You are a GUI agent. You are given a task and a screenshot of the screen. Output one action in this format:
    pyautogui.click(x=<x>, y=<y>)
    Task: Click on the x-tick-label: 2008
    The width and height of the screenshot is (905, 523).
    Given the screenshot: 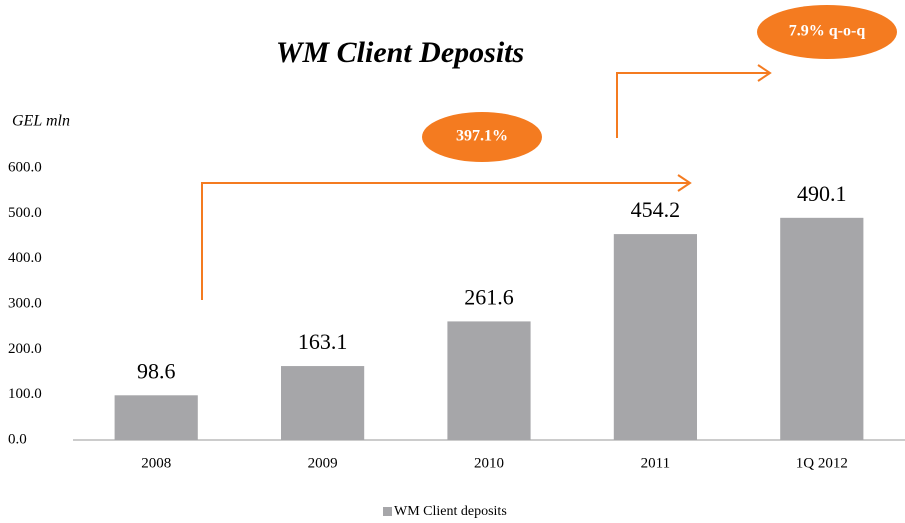 What is the action you would take?
    pyautogui.click(x=156, y=463)
    